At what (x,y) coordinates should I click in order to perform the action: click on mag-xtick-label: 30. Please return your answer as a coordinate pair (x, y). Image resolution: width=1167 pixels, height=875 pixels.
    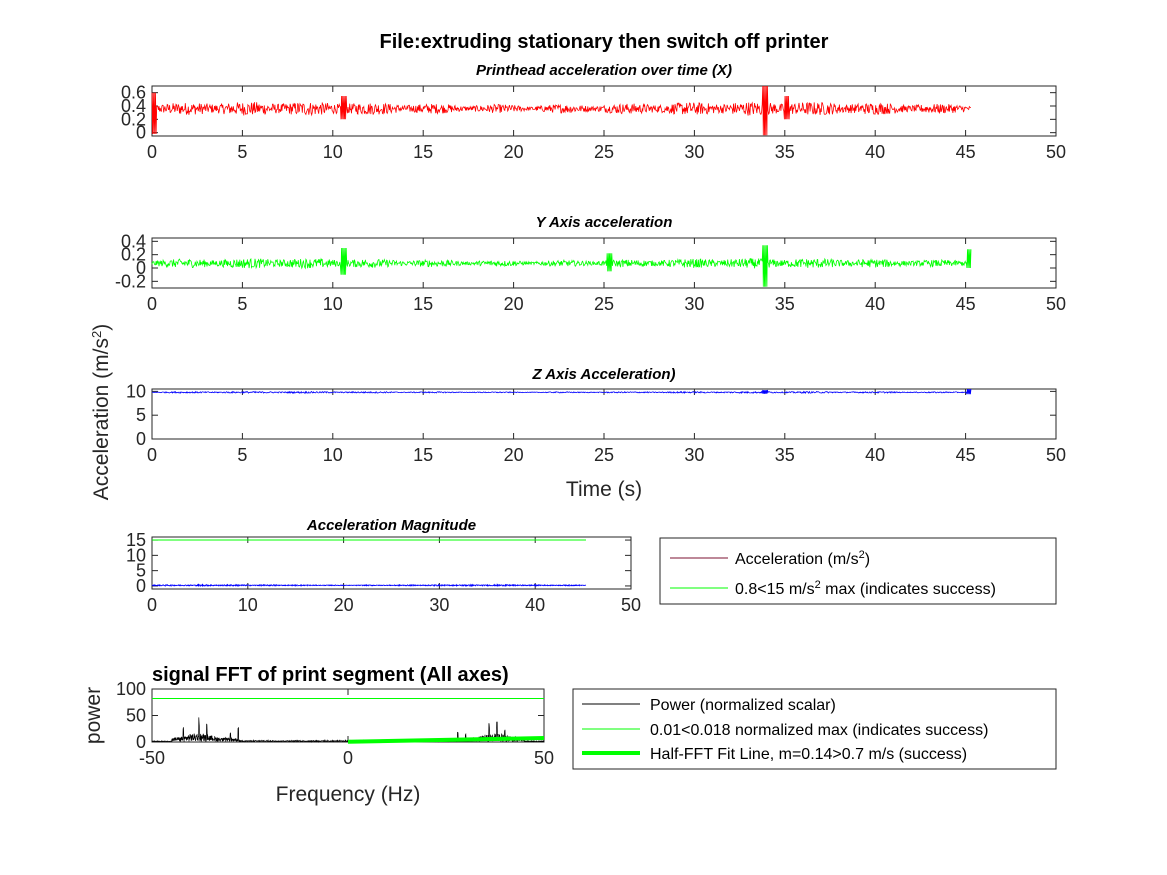
    Looking at the image, I should click on (439, 605).